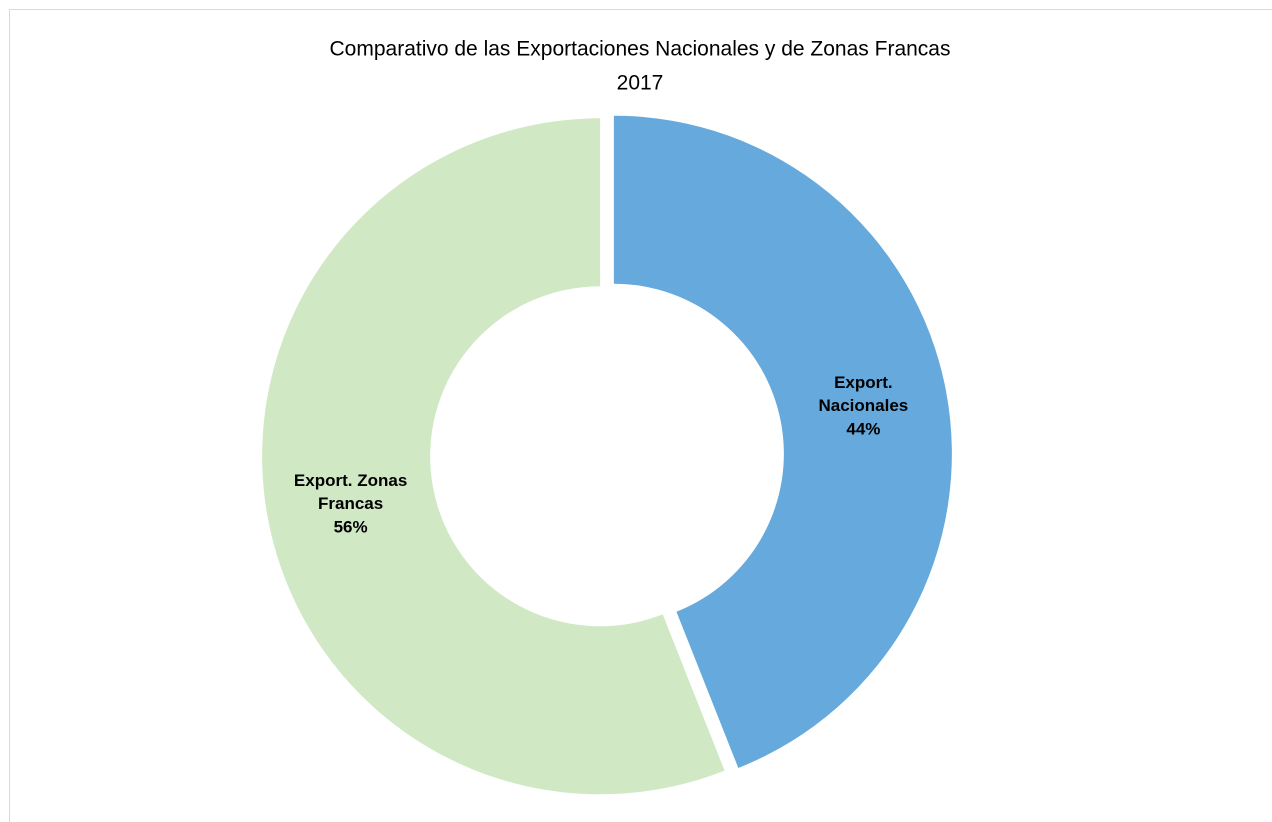 Image resolution: width=1272 pixels, height=822 pixels. Describe the element at coordinates (863, 394) in the screenshot. I see `slice-category-label: Export. Nacionales` at that location.